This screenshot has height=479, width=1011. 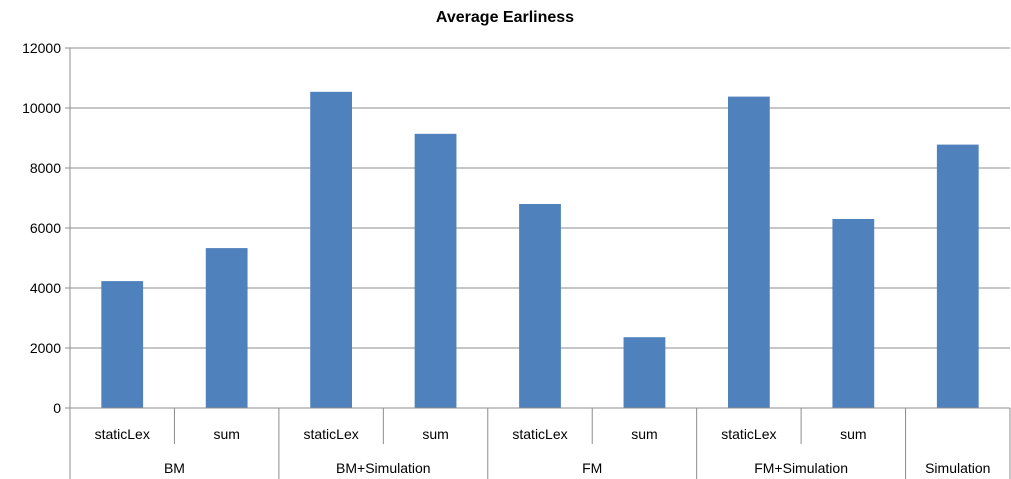 I want to click on y-tick-label: 12000, so click(x=41, y=48).